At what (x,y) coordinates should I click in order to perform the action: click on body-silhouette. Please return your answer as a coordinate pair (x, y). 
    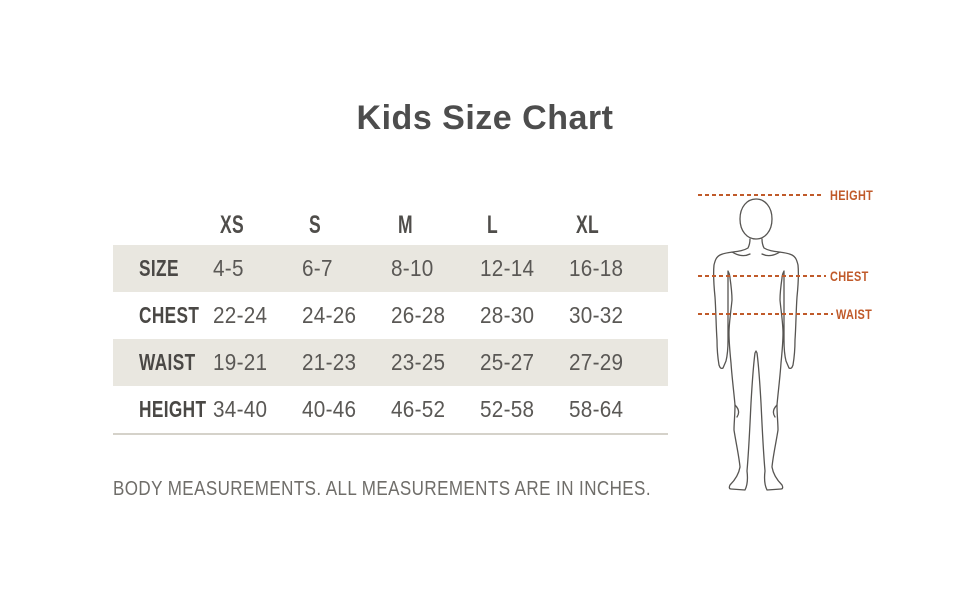
    Looking at the image, I should click on (756, 364).